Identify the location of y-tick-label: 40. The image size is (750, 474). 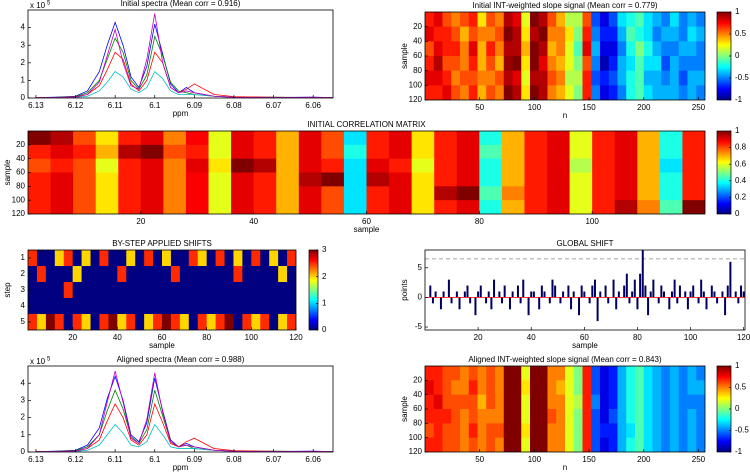
(417, 40).